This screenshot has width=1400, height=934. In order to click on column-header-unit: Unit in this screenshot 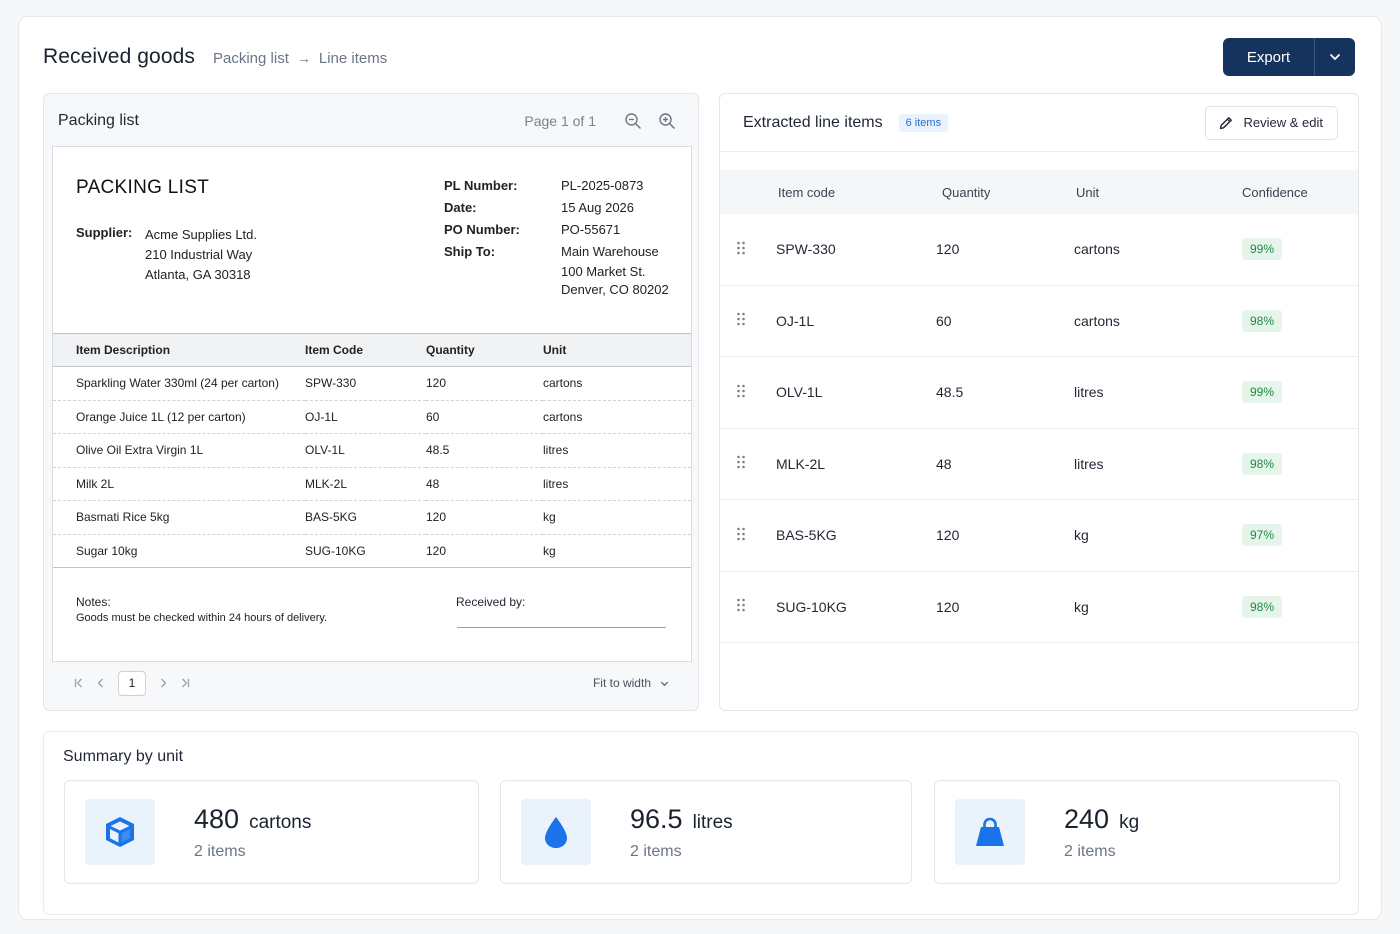, I will do `click(1088, 192)`.